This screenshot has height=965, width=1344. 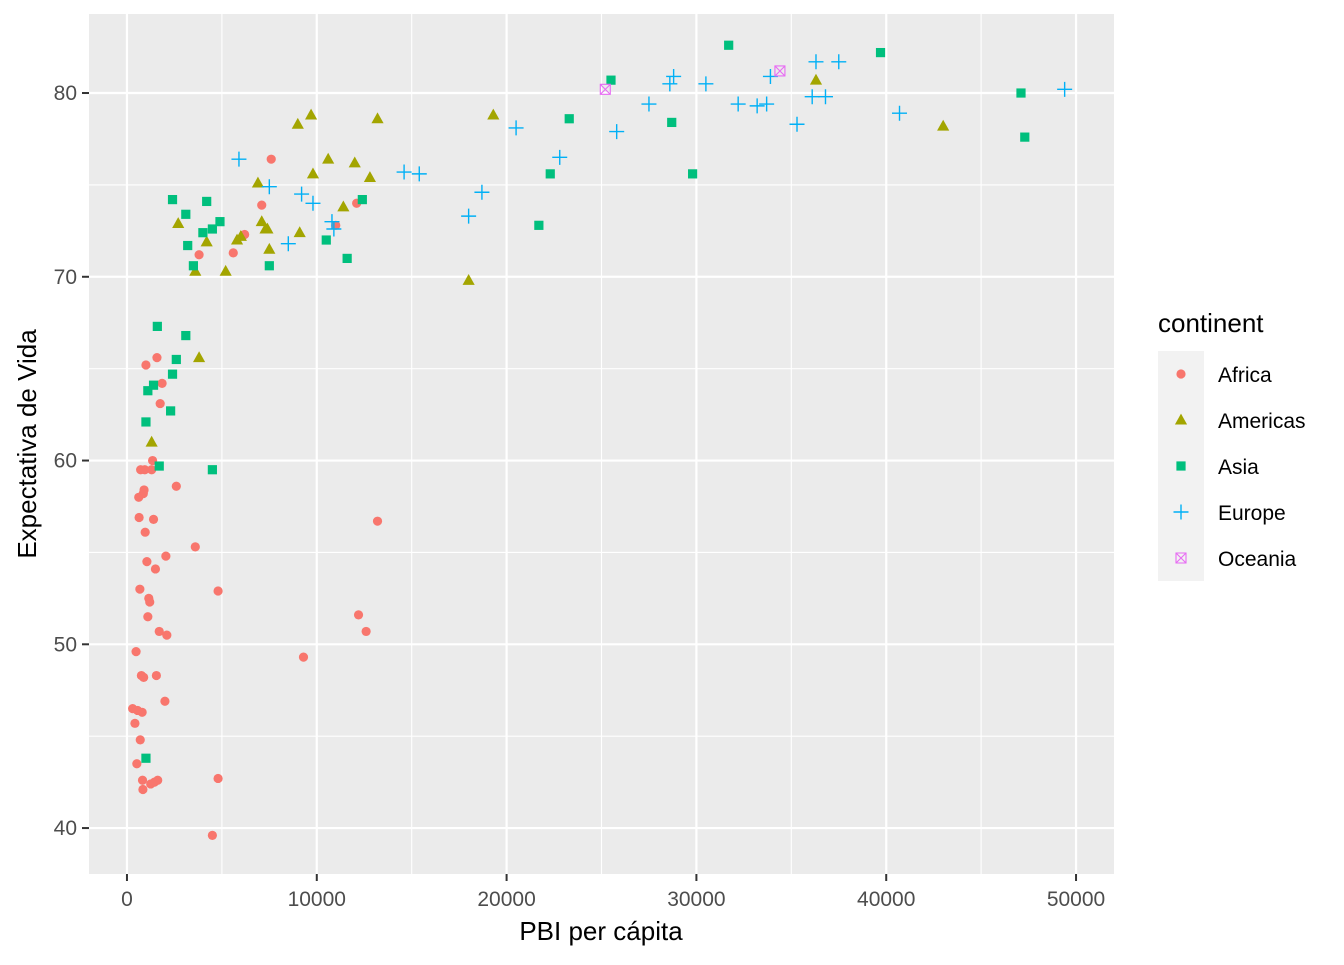 What do you see at coordinates (506, 899) in the screenshot?
I see `x-tick-label: 20000` at bounding box center [506, 899].